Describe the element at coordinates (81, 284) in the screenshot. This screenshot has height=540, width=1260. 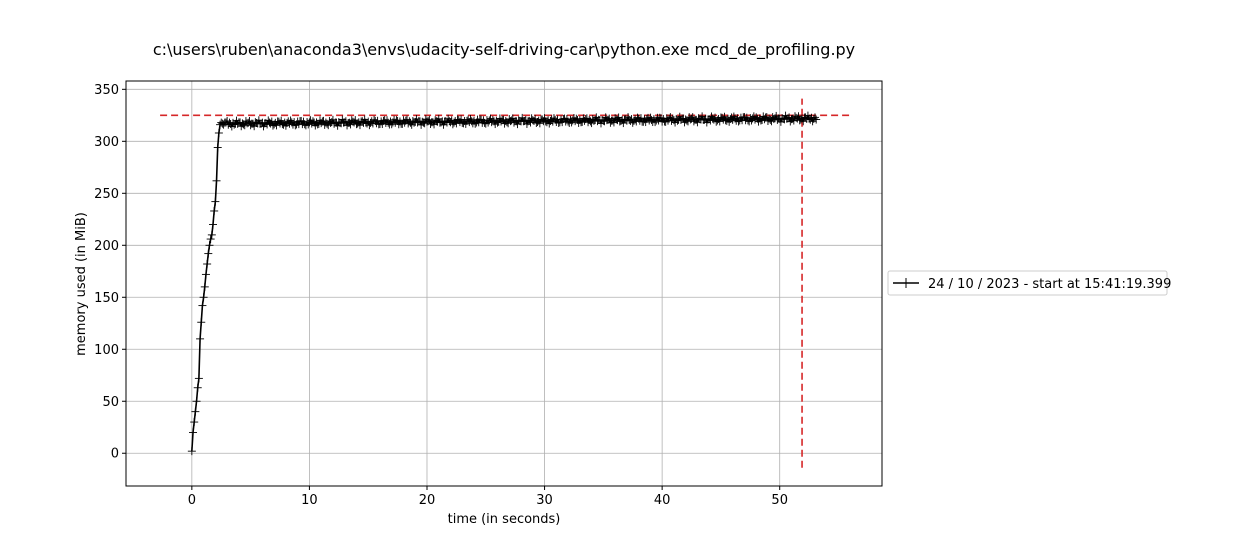
I see `y-axis-label: memory used (in MiB)` at that location.